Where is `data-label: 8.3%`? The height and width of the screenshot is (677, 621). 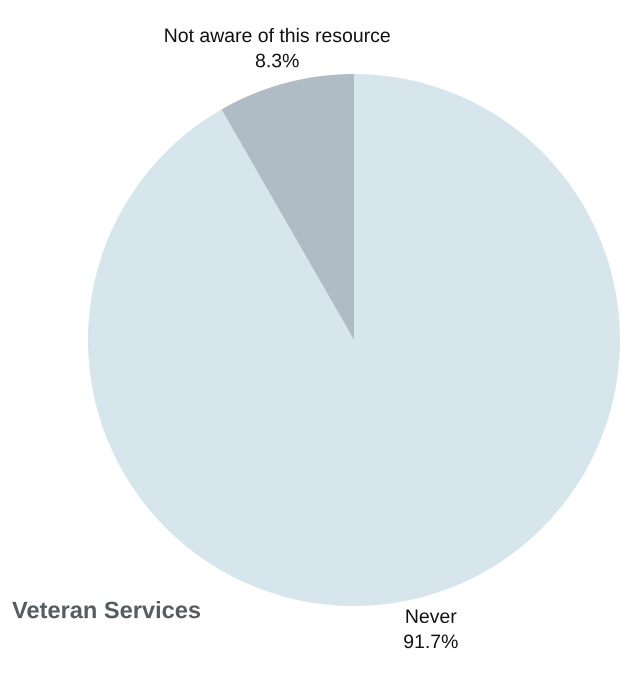 data-label: 8.3% is located at coordinates (277, 61).